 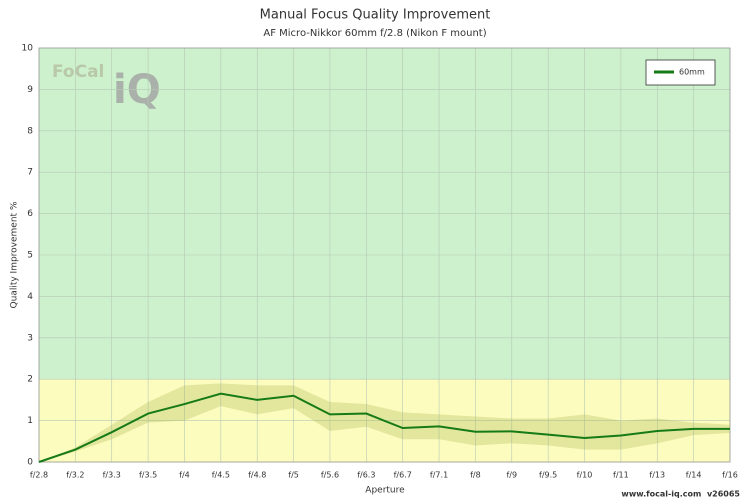 I want to click on x-tick-label: f/3.2, so click(x=75, y=475).